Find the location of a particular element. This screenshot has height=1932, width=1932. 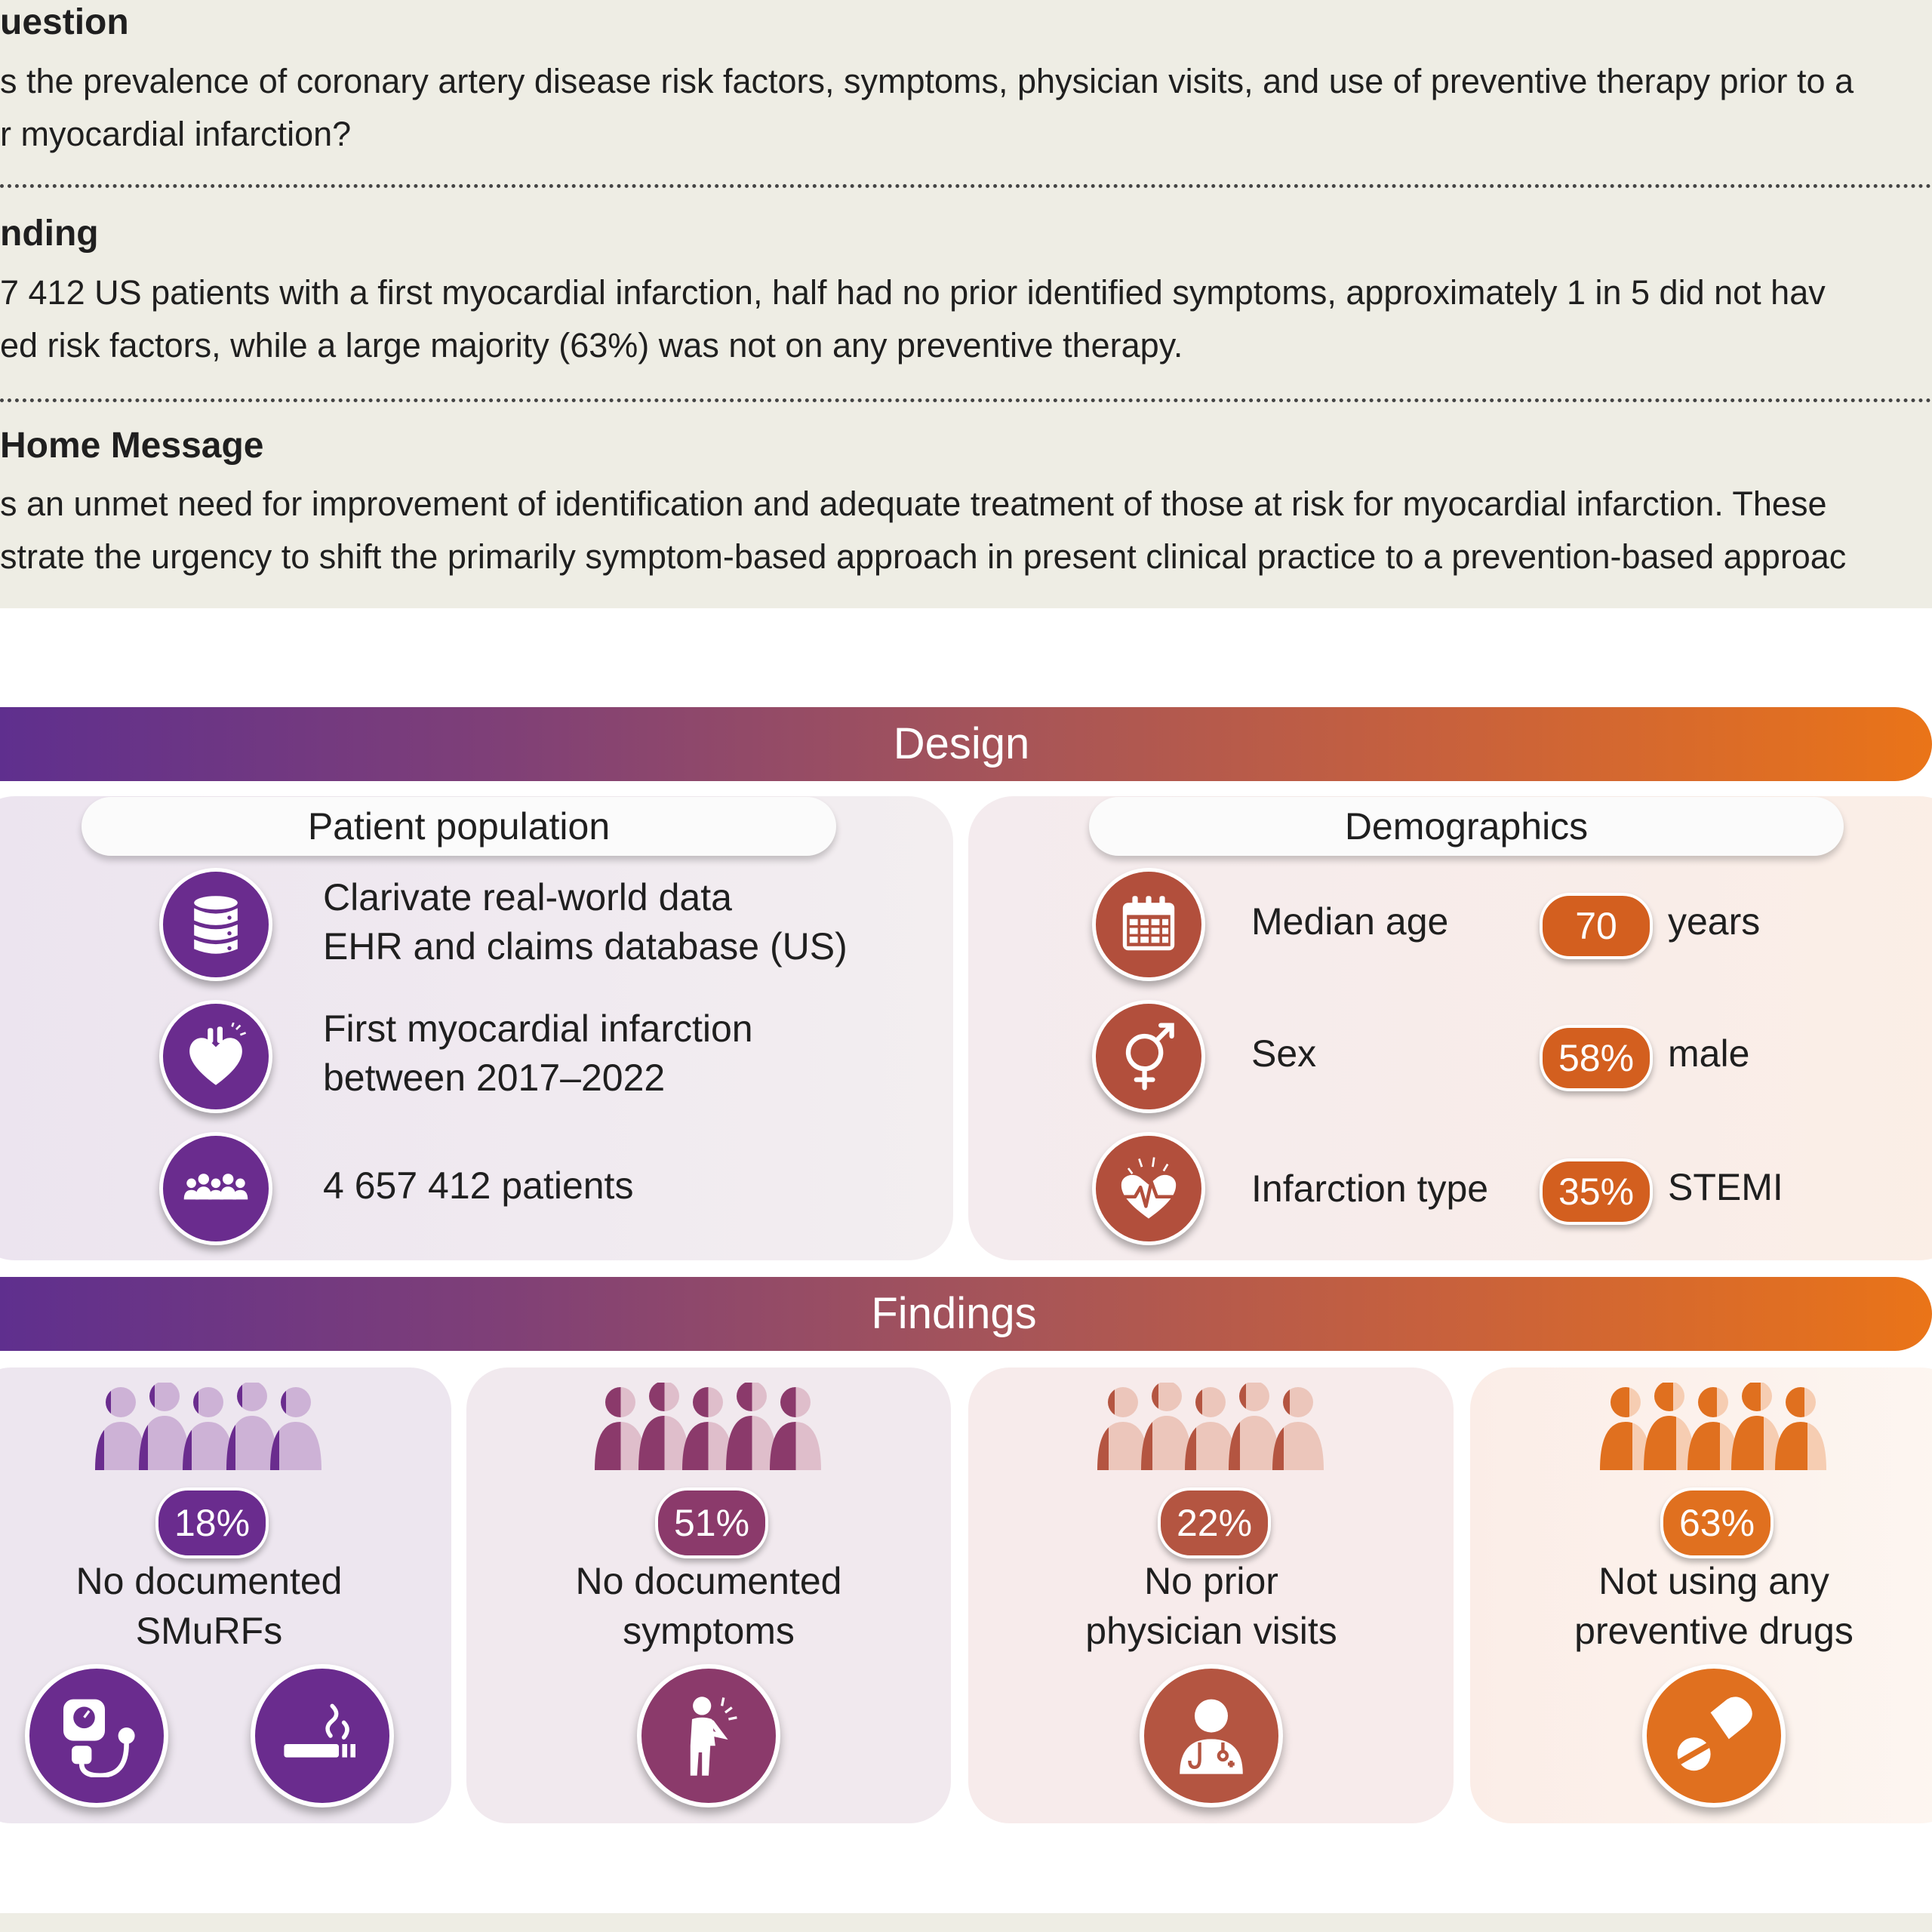

patient-population-panel is located at coordinates (476, 1028).